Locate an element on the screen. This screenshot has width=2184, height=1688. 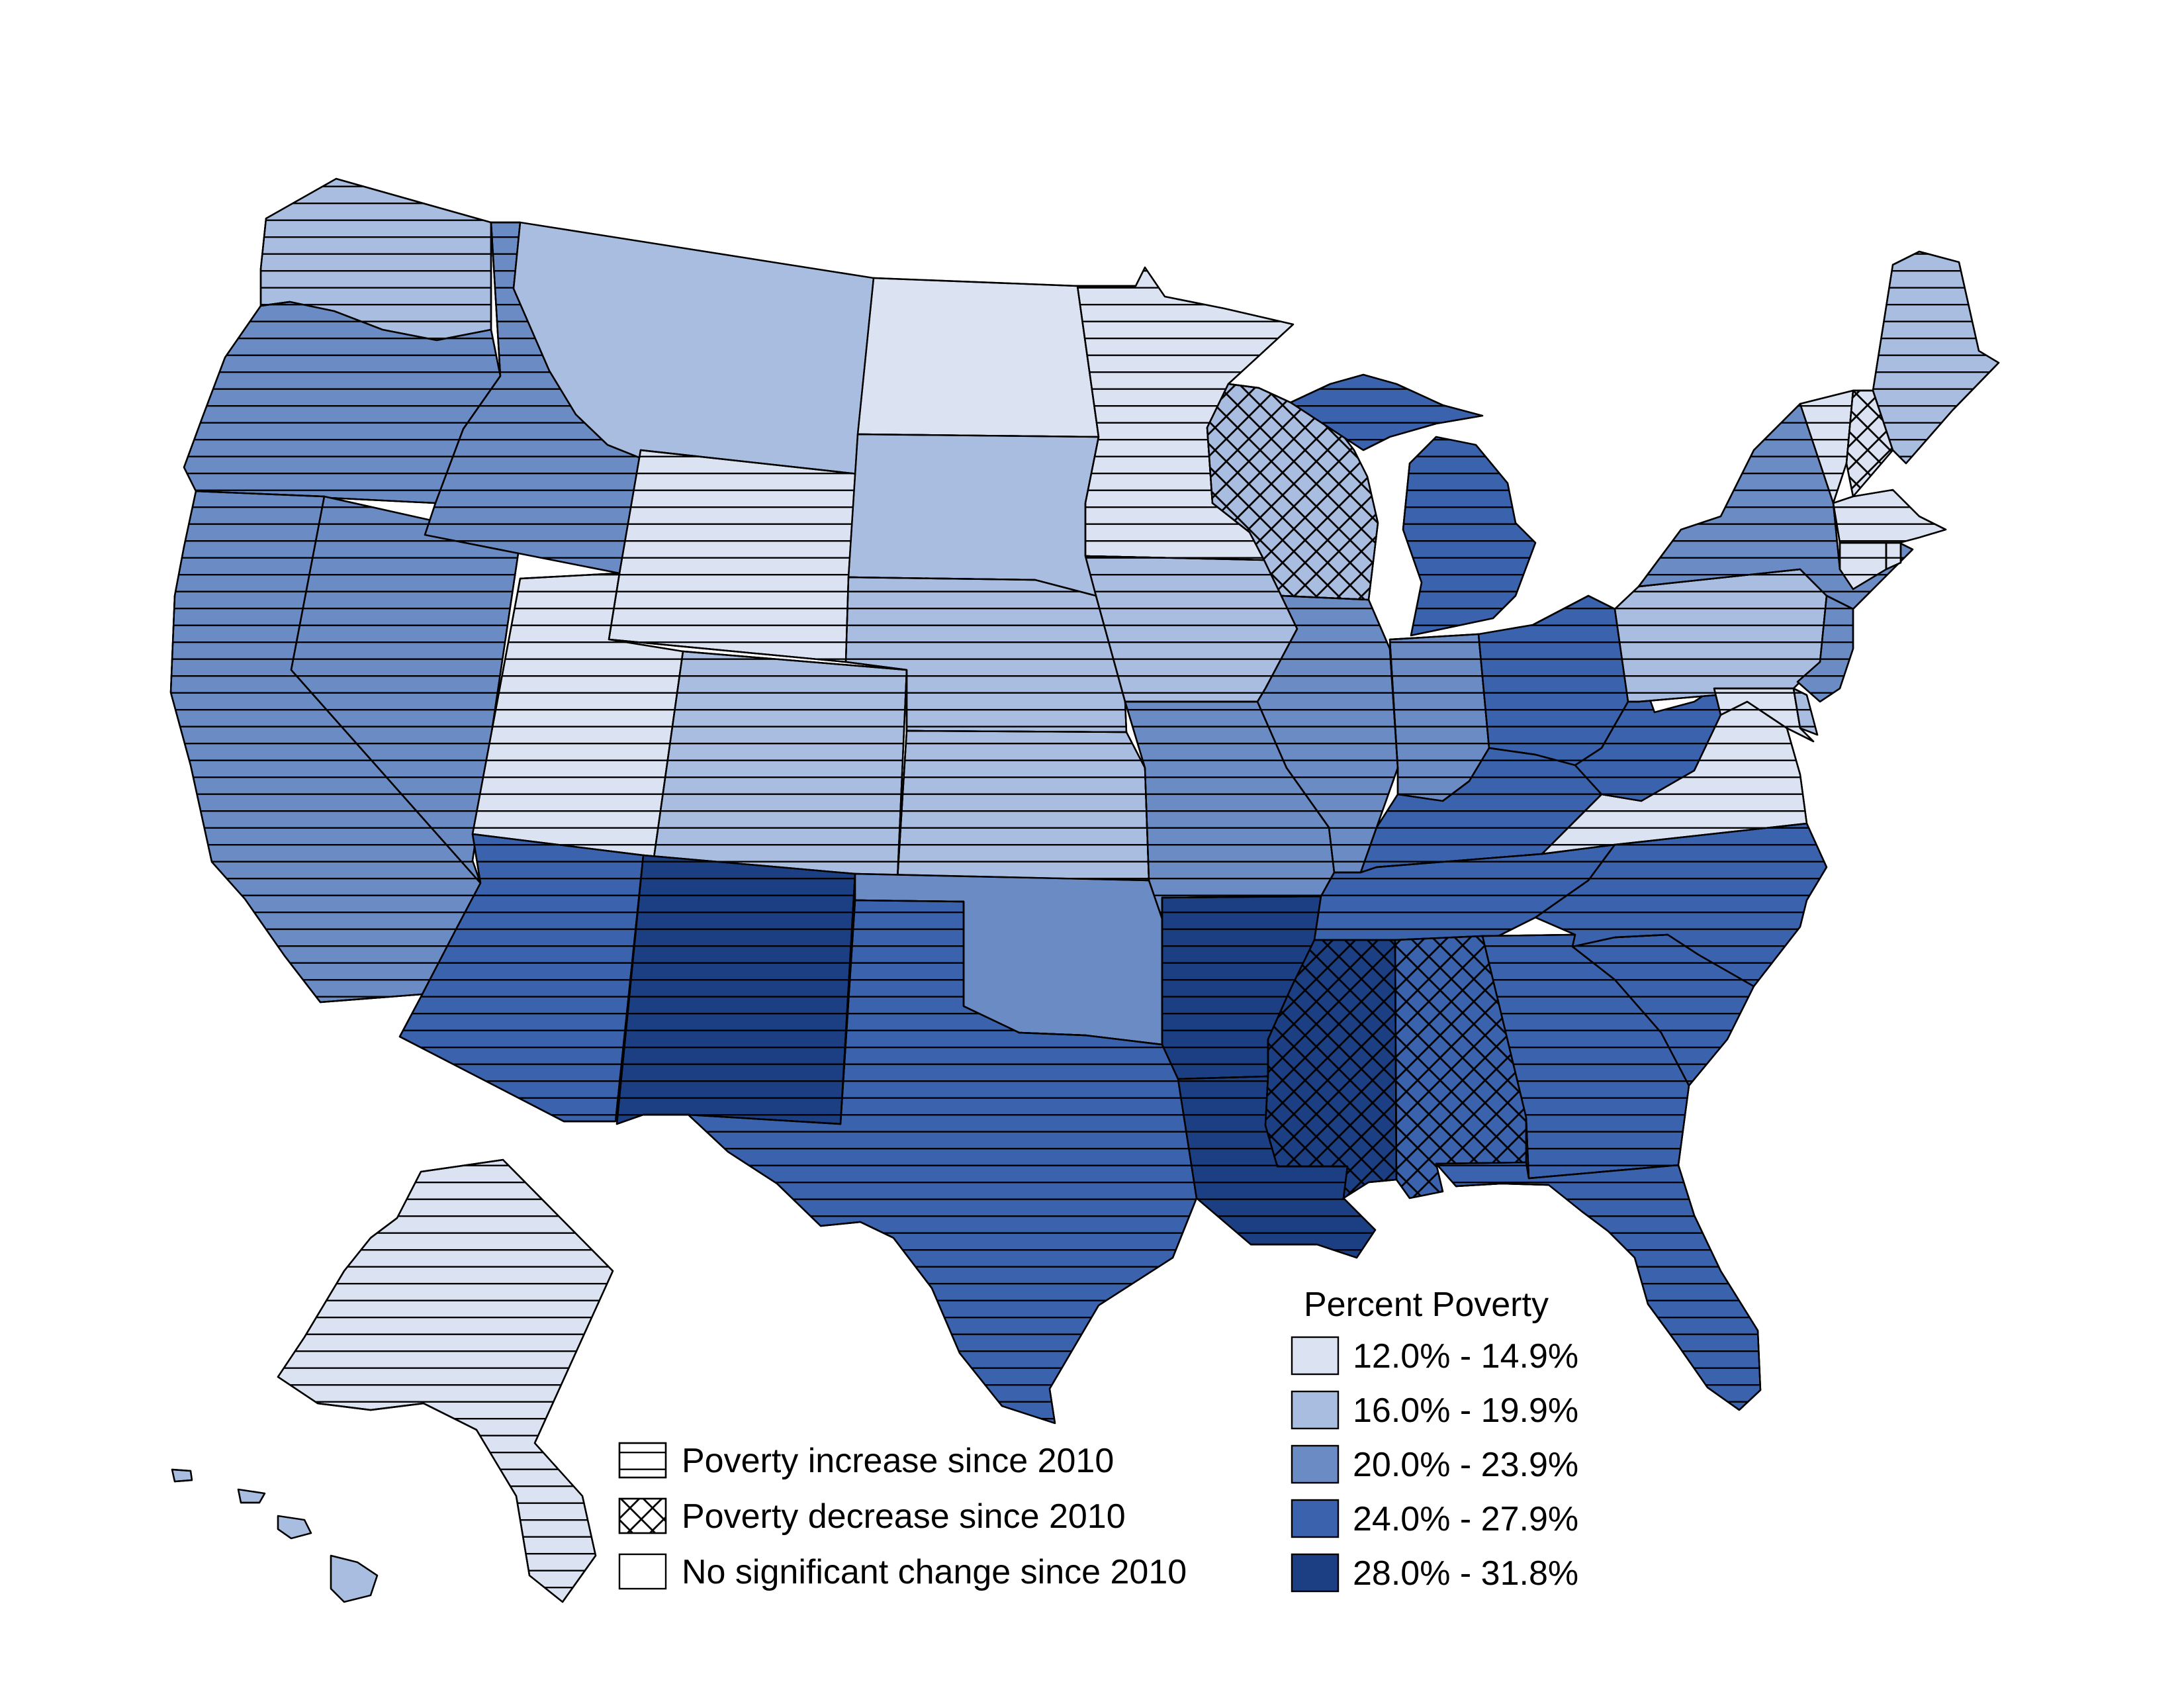
state-DE is located at coordinates (1806, 711).